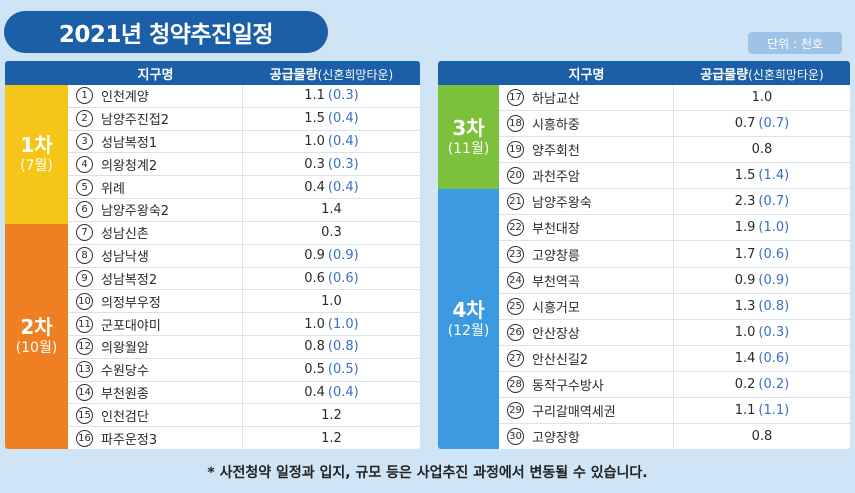 The image size is (855, 493). I want to click on district-cell: 29 구리갈매역세권, so click(586, 410).